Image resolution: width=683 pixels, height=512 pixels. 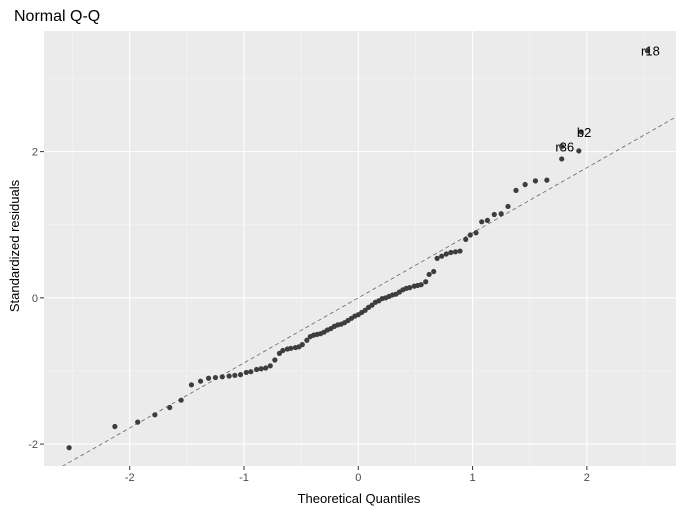 I want to click on x-axis-title: Theoretical Quantiles, so click(x=359, y=498).